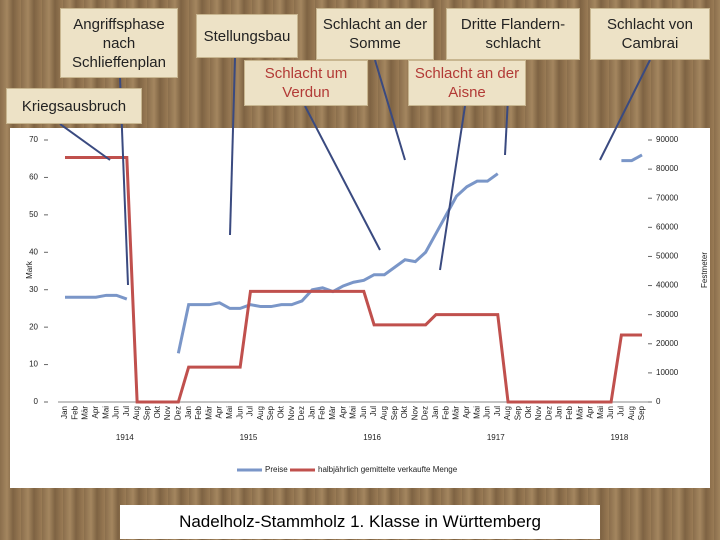 Image resolution: width=720 pixels, height=540 pixels. What do you see at coordinates (667, 139) in the screenshot?
I see `y2-tick-label: 90000` at bounding box center [667, 139].